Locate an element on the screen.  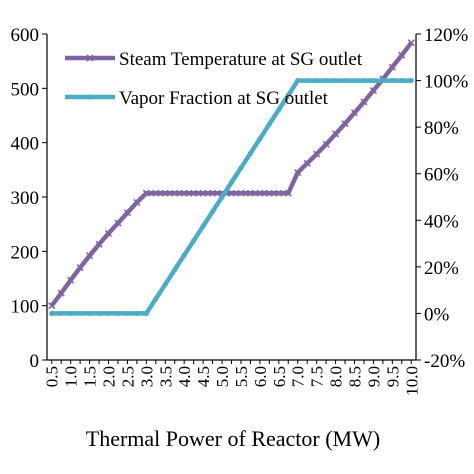
y-left-tick-label: 600 is located at coordinates (25, 35).